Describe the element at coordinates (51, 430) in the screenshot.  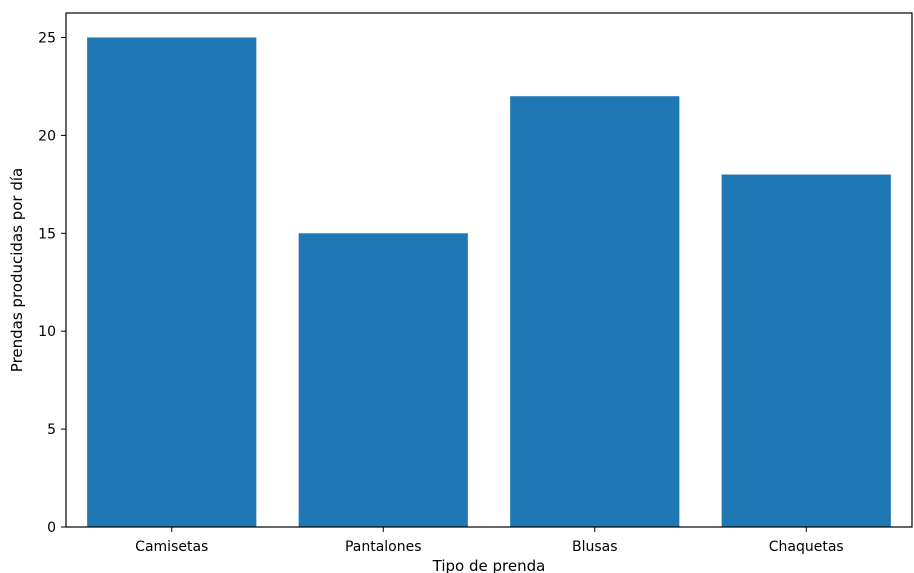
I see `y-tick-label: 5` at that location.